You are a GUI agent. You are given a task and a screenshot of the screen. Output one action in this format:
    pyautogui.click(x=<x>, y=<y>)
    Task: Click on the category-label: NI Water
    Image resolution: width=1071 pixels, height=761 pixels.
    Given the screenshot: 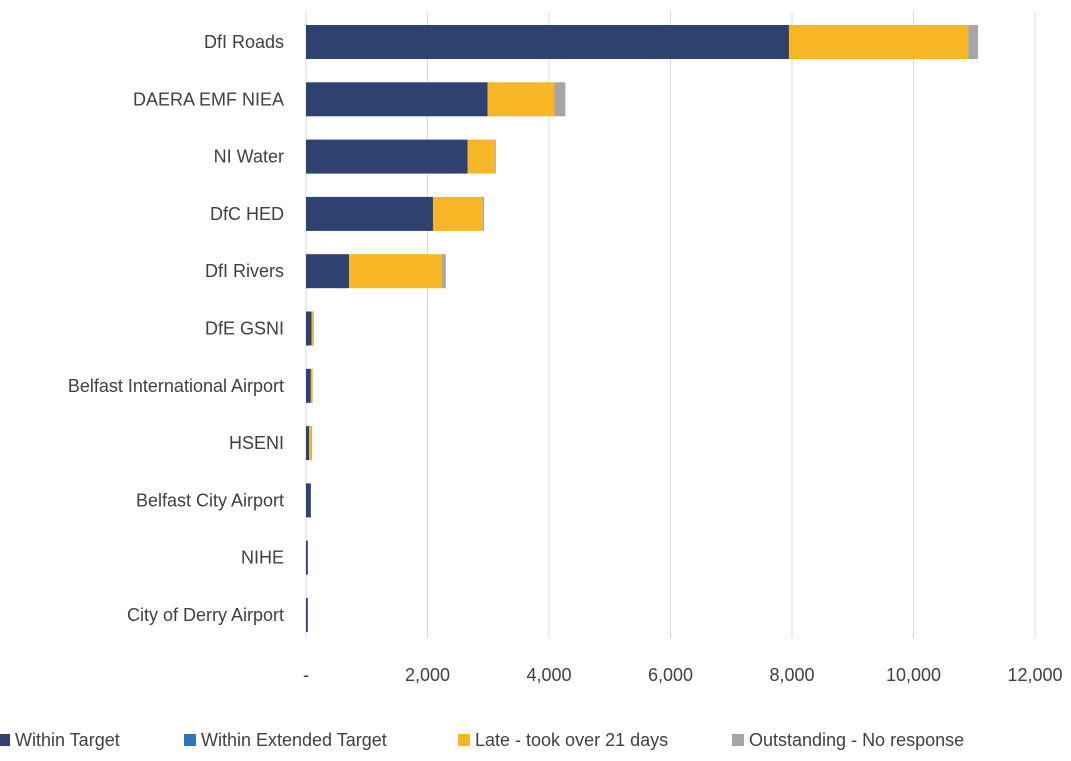 What is the action you would take?
    pyautogui.click(x=249, y=157)
    